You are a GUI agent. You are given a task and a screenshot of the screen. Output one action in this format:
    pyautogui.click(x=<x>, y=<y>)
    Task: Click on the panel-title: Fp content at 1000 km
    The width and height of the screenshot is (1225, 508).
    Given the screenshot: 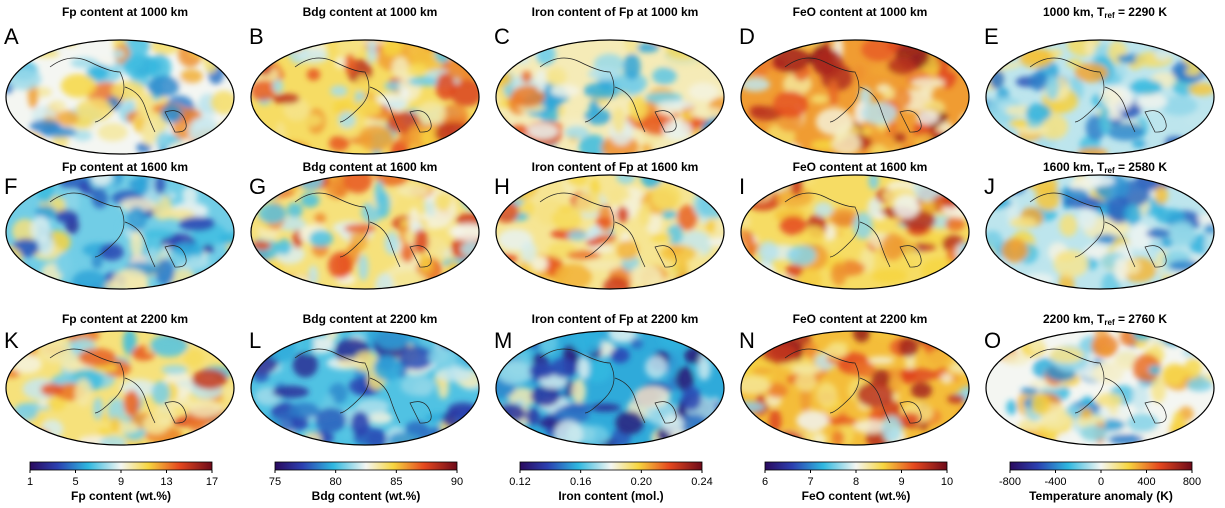 What is the action you would take?
    pyautogui.click(x=125, y=12)
    